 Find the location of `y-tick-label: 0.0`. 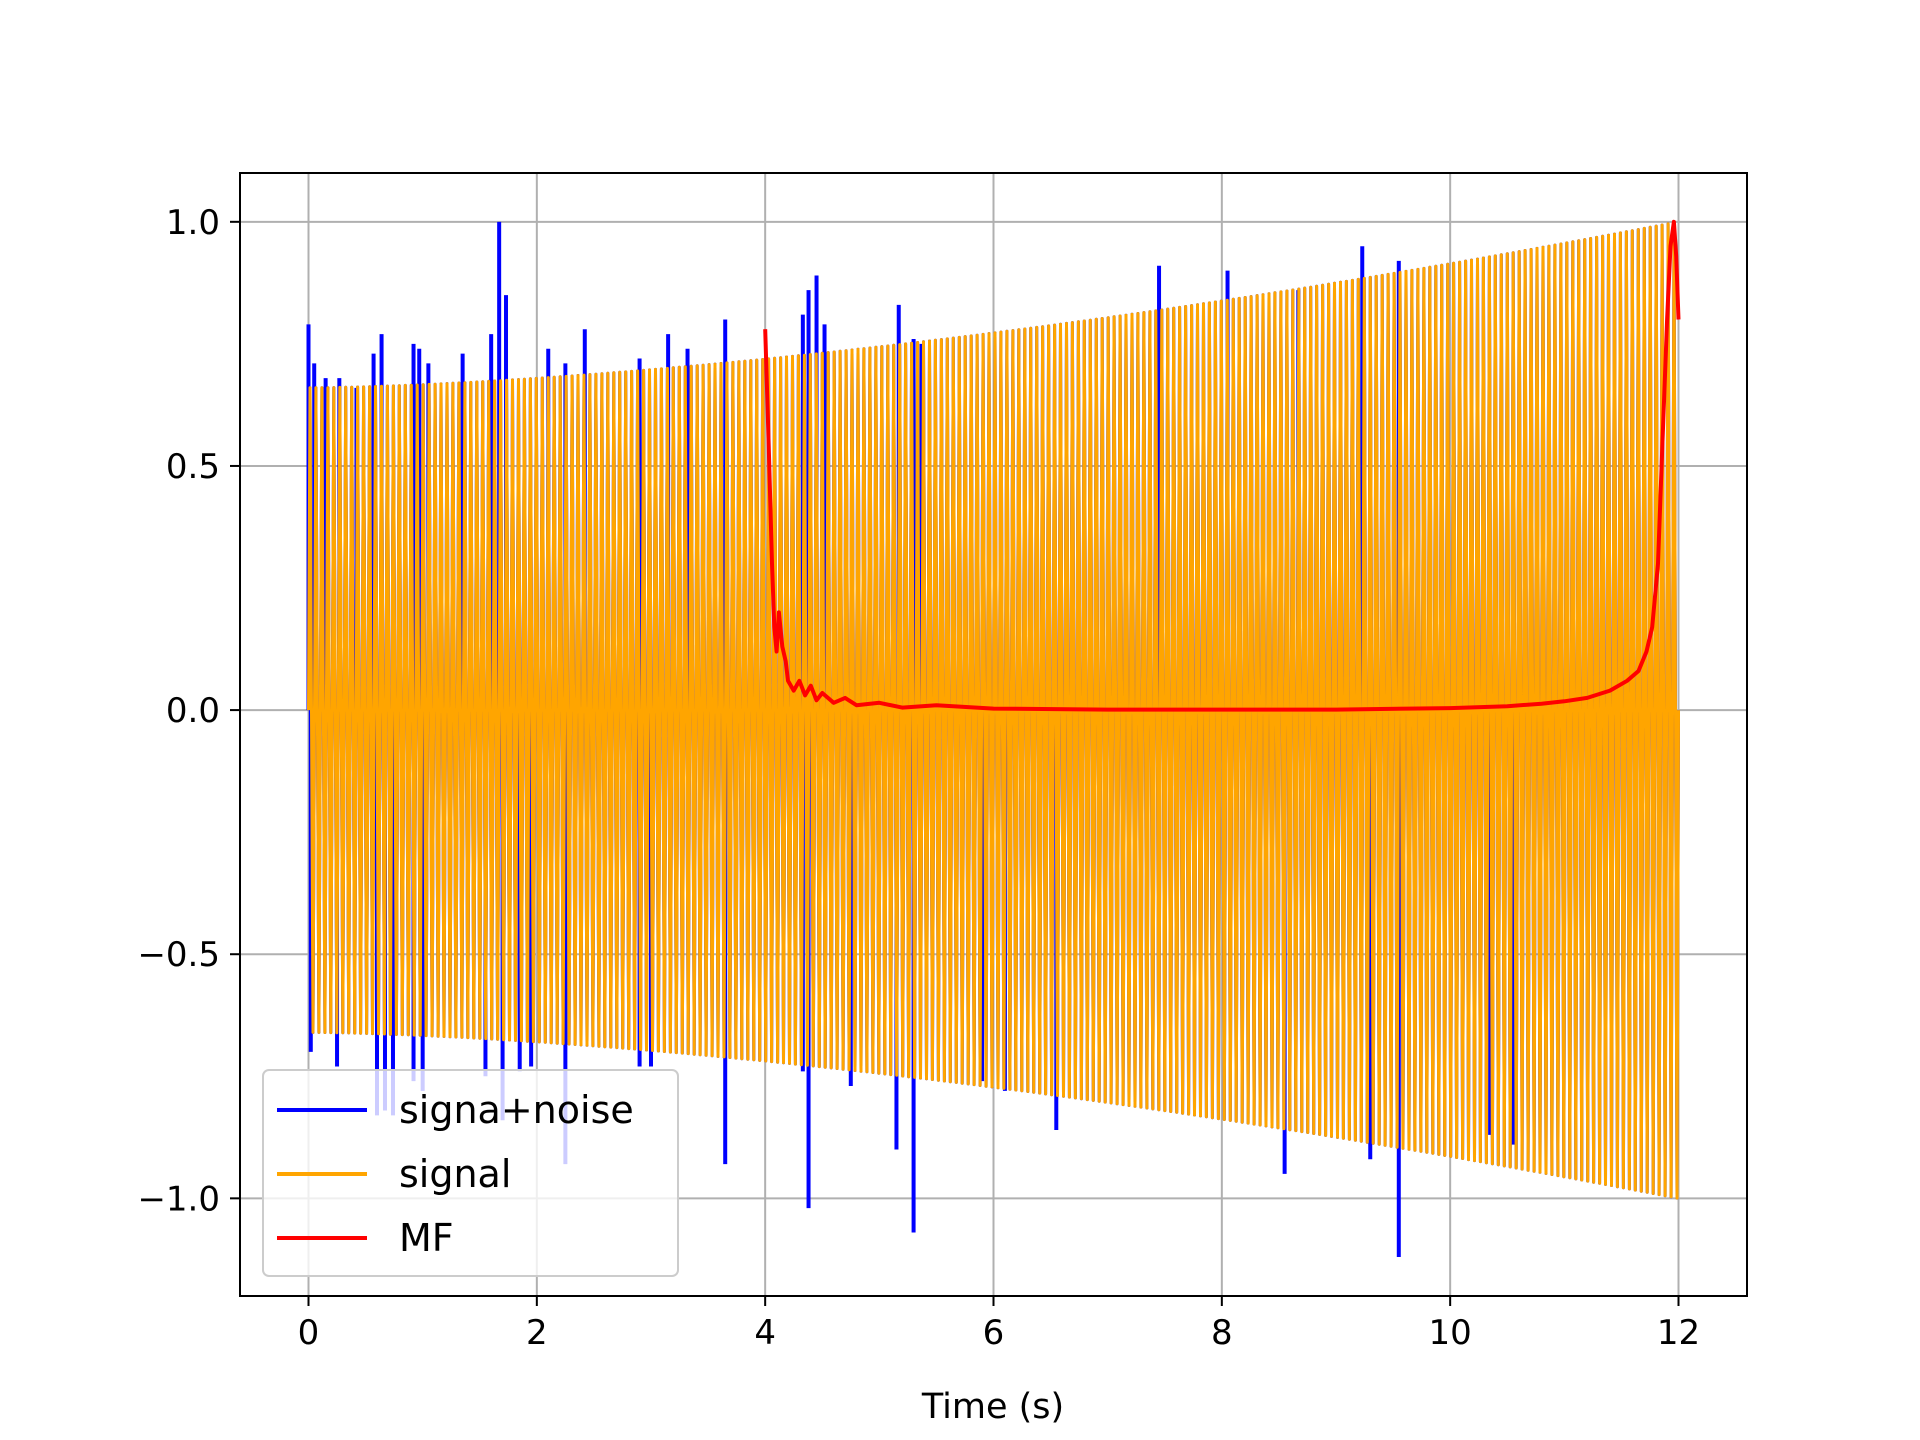

y-tick-label: 0.0 is located at coordinates (193, 711).